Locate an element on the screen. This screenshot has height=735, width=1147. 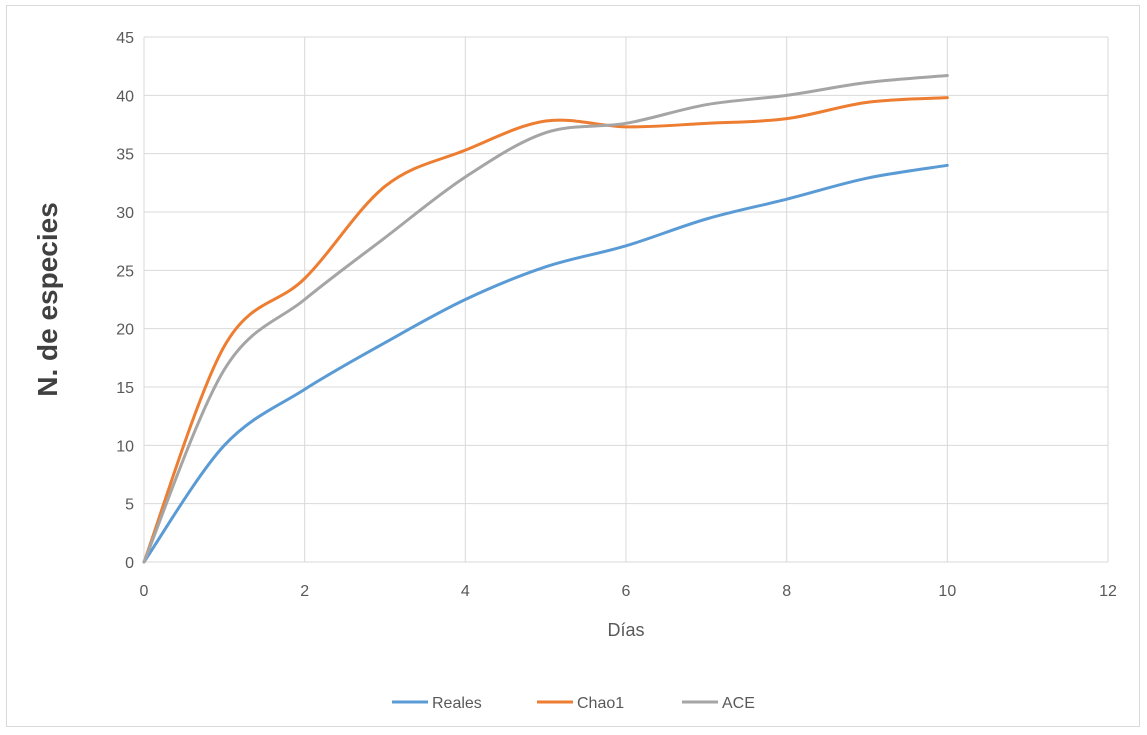
y-tick-label: 40 is located at coordinates (125, 96).